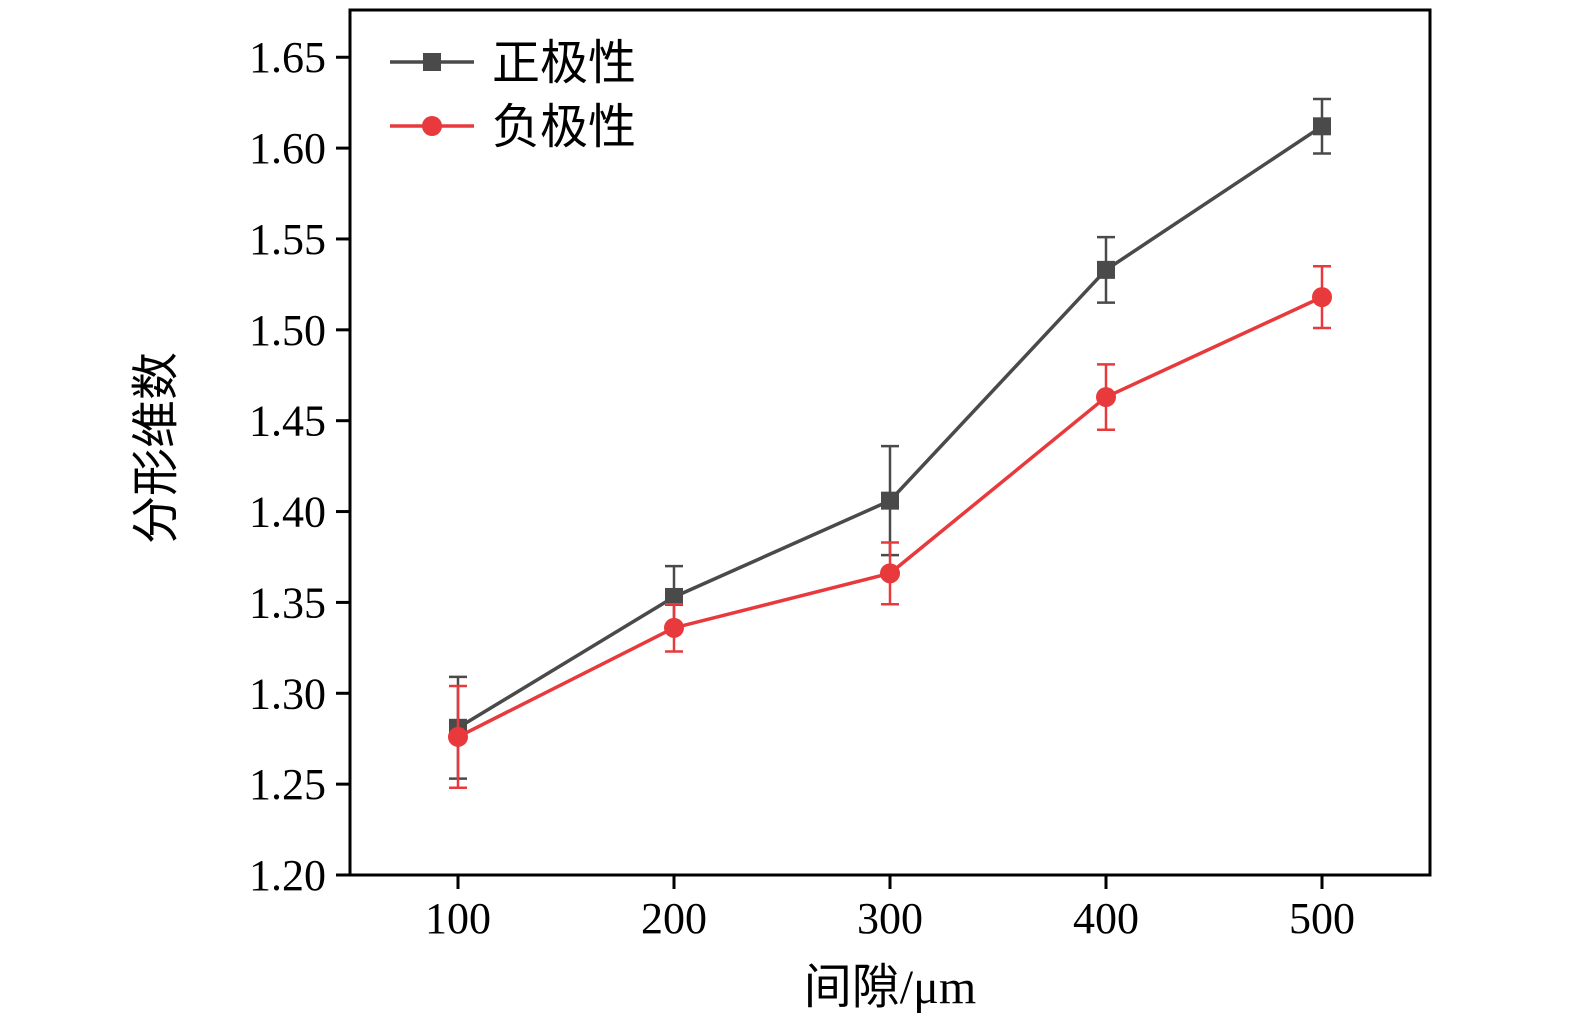  What do you see at coordinates (1322, 918) in the screenshot?
I see `x-tick-label: 500` at bounding box center [1322, 918].